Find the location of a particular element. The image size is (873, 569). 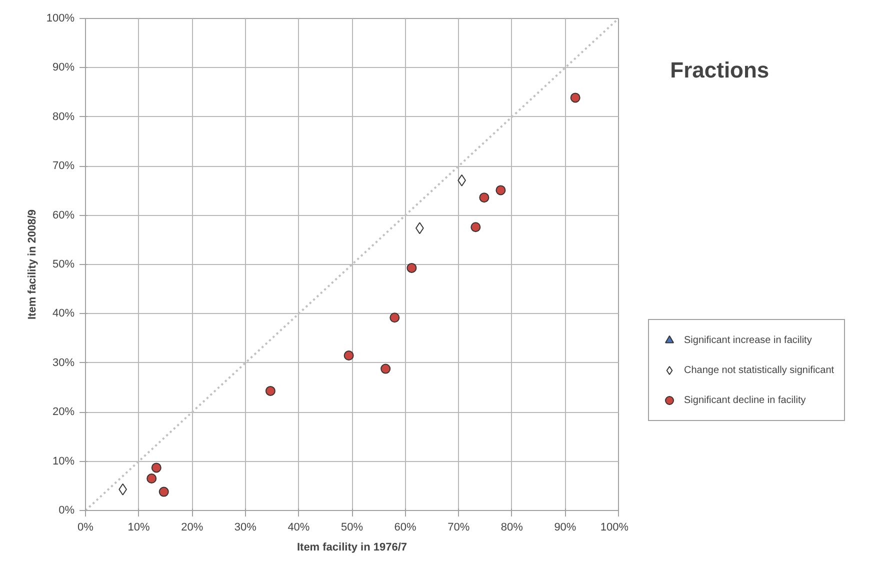

legend-label: Change not statistically significant is located at coordinates (759, 370).